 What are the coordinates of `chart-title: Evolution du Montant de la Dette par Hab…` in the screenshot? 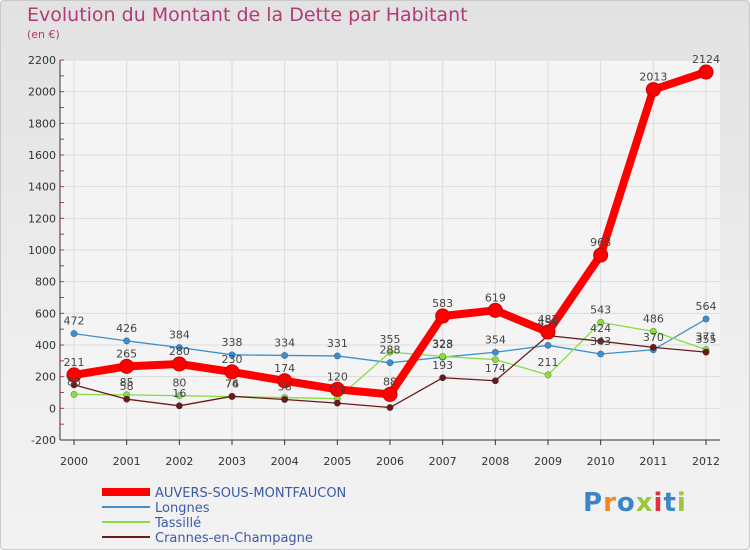 It's located at (247, 15).